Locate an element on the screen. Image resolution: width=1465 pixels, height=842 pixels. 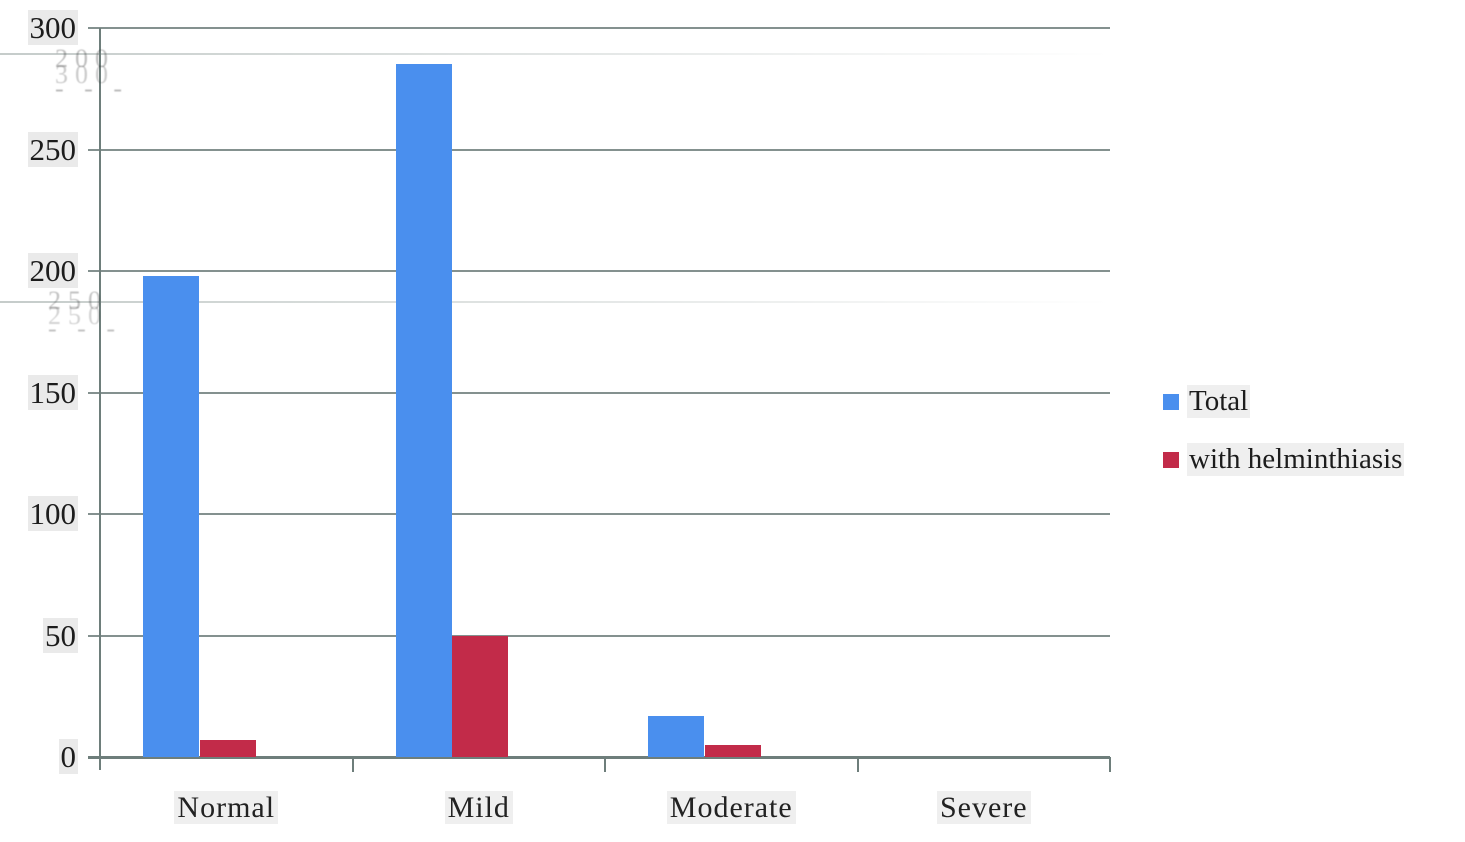
x-tick-label-moderate: Moderate is located at coordinates (731, 808).